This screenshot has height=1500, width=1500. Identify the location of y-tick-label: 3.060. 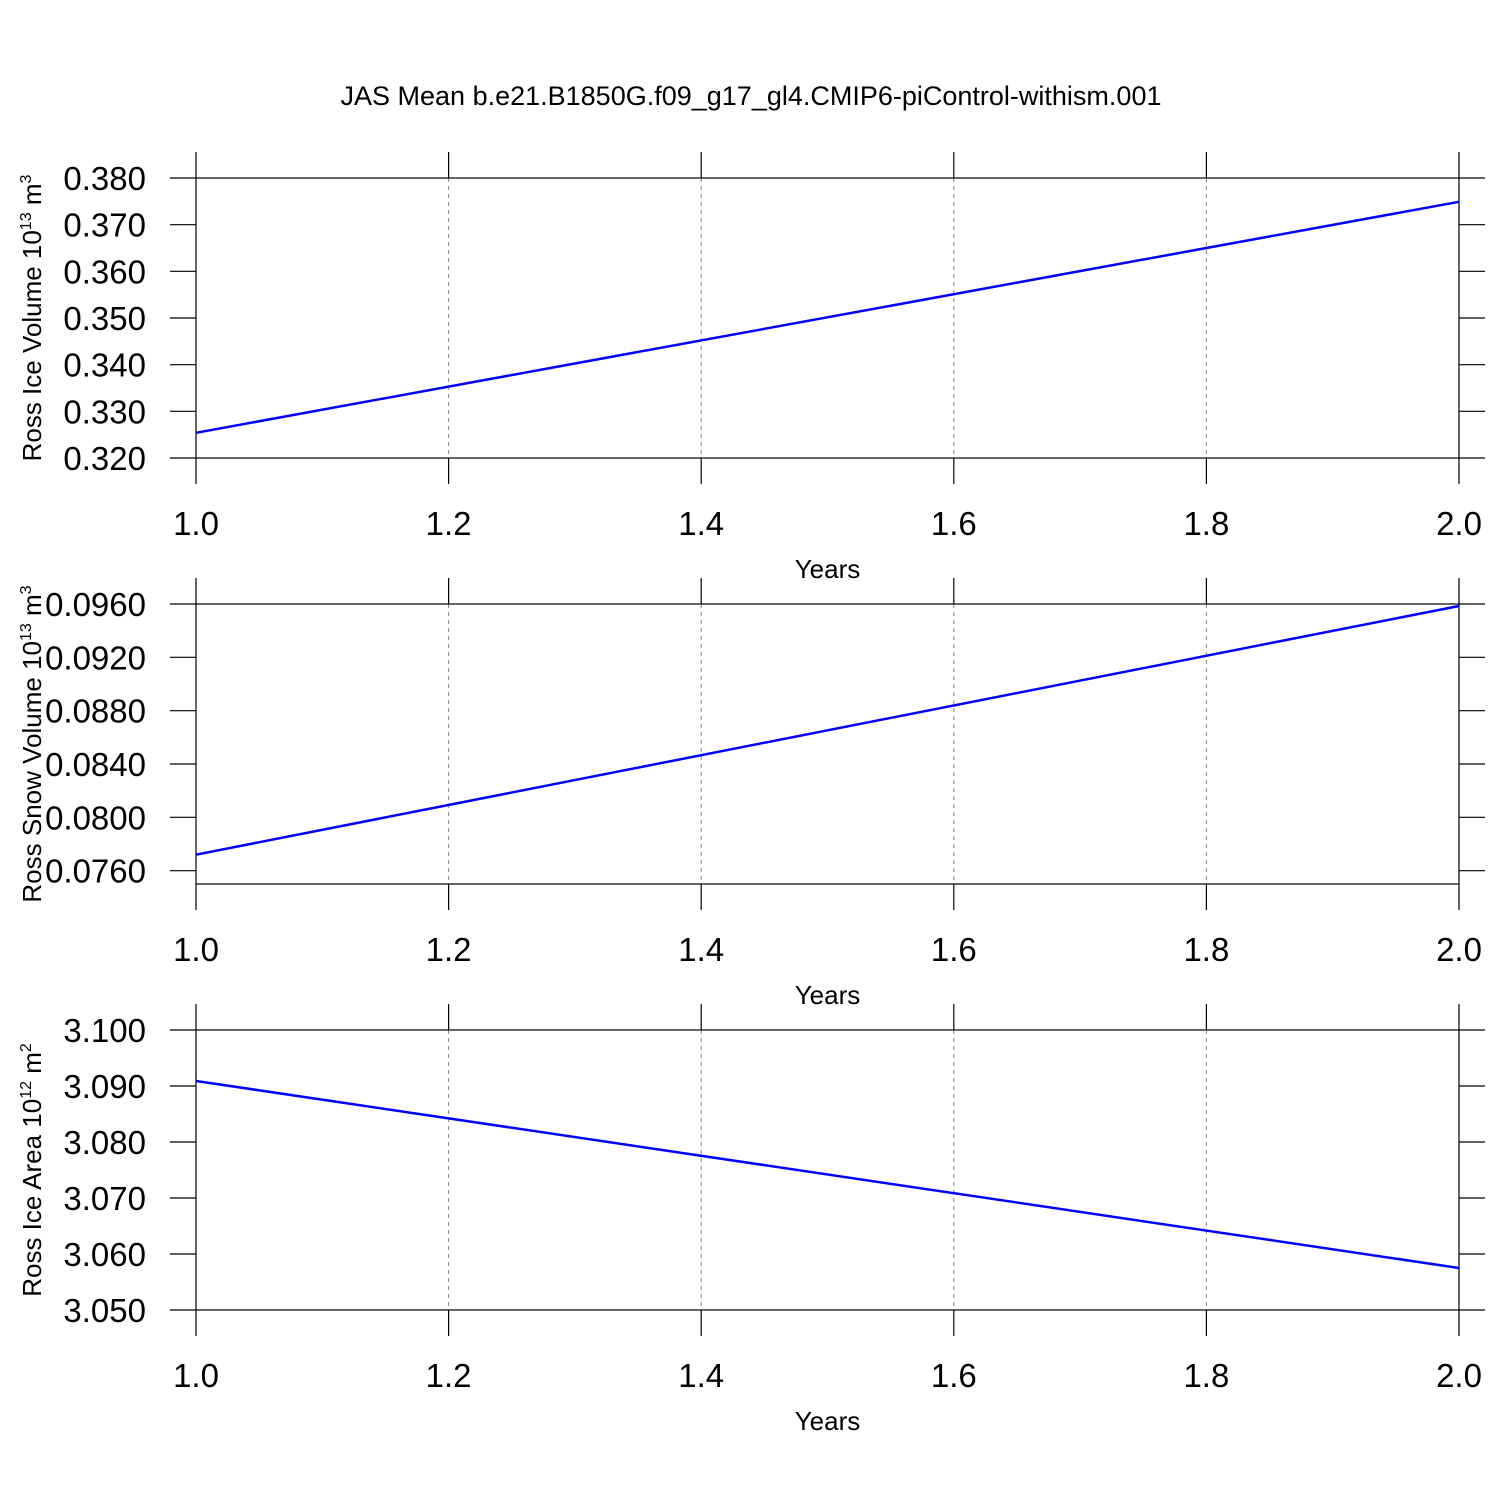
(104, 1254).